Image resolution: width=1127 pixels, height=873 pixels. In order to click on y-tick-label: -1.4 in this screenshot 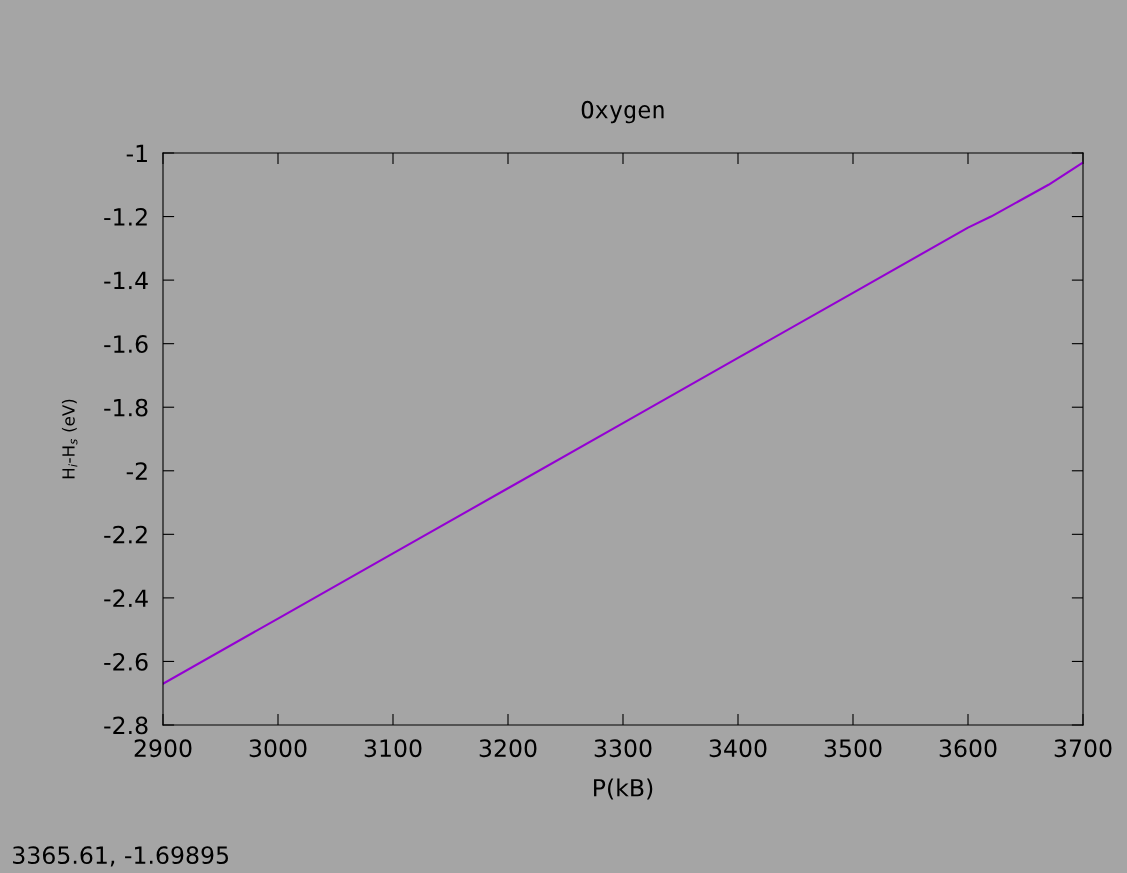, I will do `click(126, 280)`.